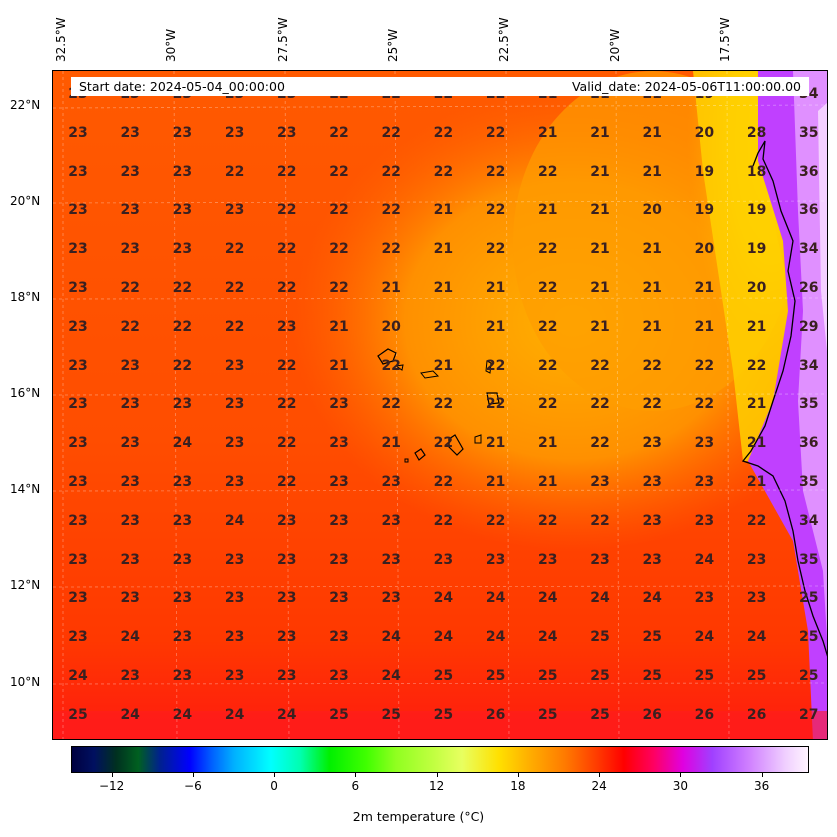  What do you see at coordinates (440, 725) in the screenshot?
I see `south-warm-band` at bounding box center [440, 725].